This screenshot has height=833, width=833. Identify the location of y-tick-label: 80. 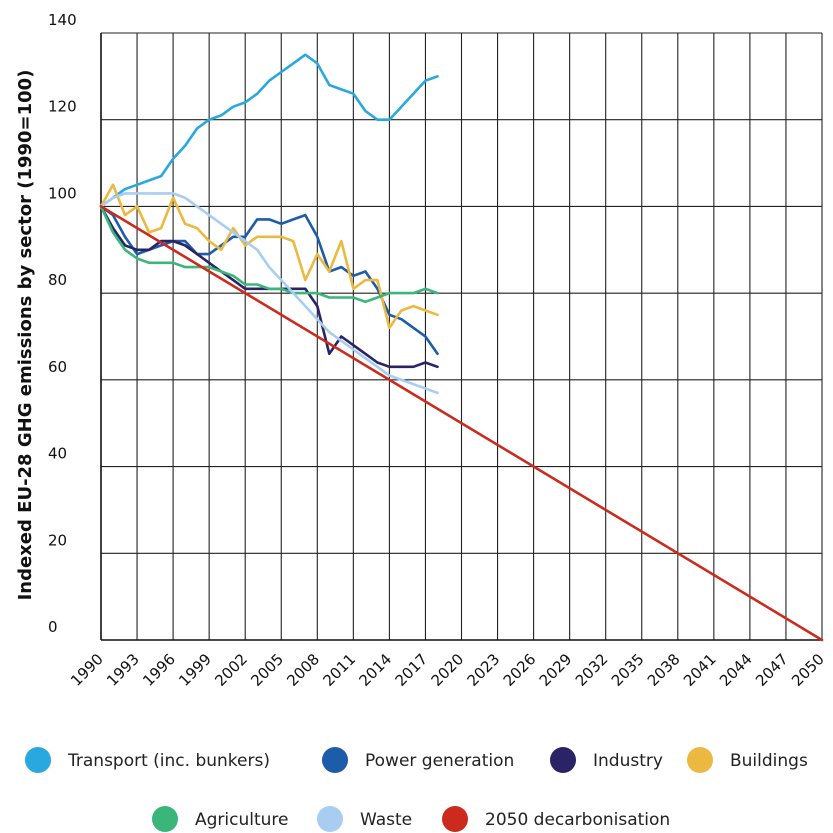
(57, 280).